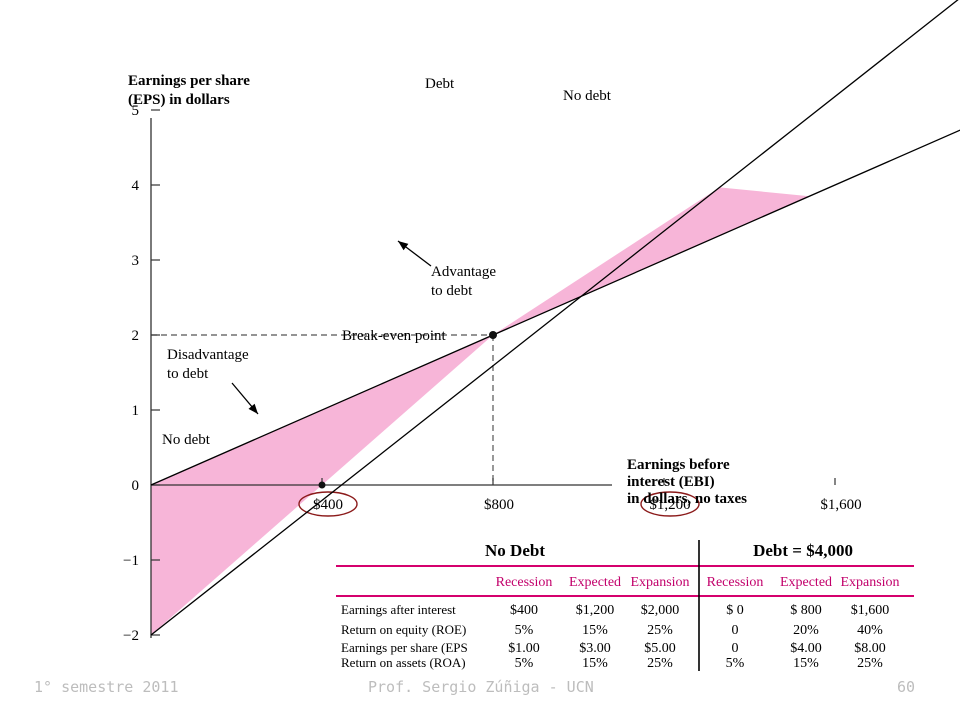 The height and width of the screenshot is (720, 960). I want to click on table-cell: $2,000, so click(660, 610).